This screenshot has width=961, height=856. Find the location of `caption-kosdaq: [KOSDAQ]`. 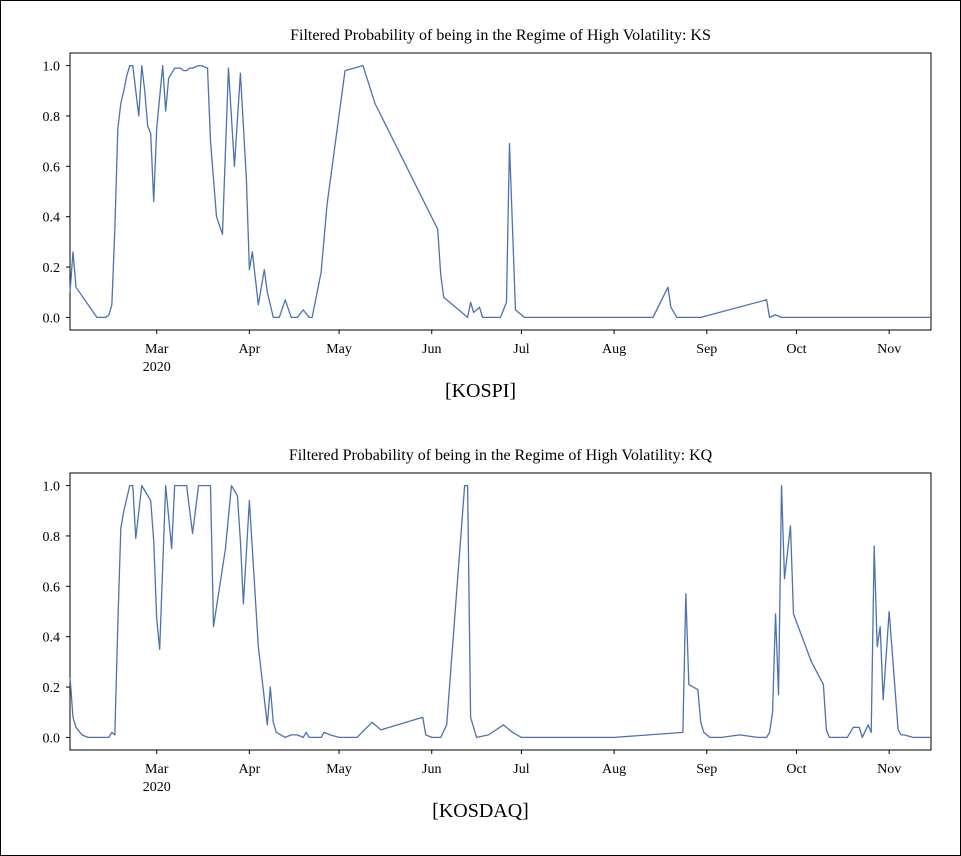

caption-kosdaq: [KOSDAQ] is located at coordinates (480, 811).